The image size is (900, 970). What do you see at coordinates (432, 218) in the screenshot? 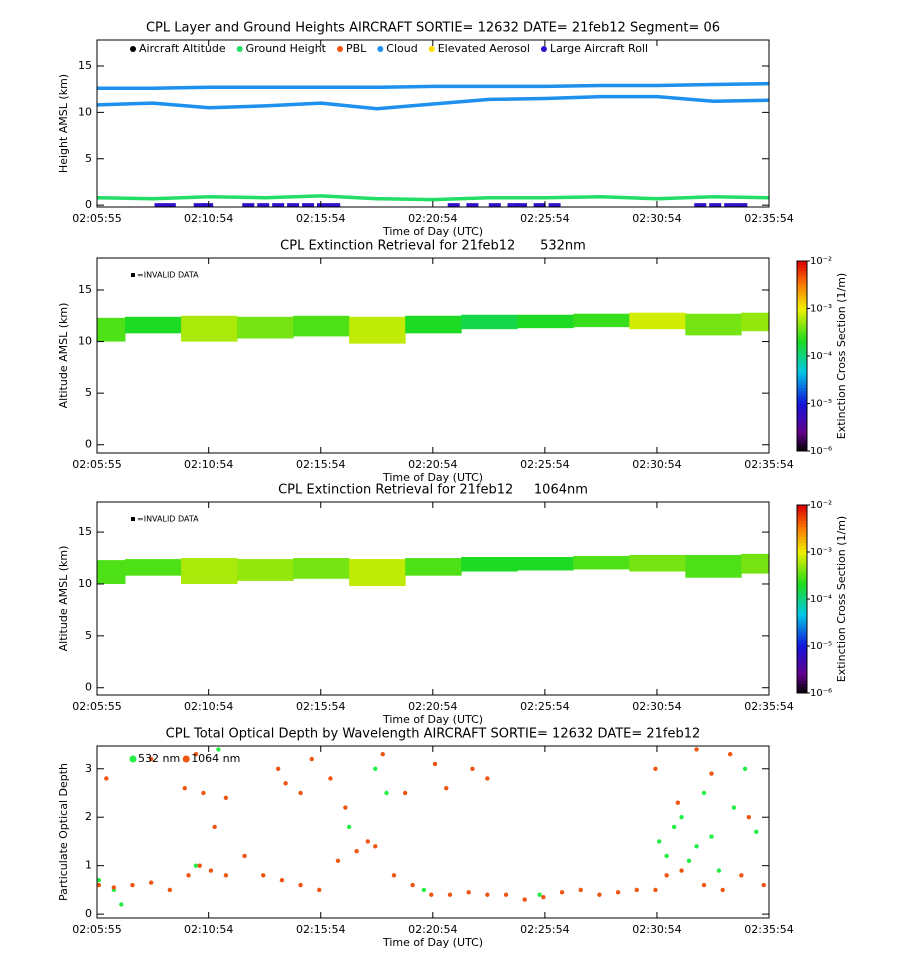
I see `x-tick-label: 02:20:54` at bounding box center [432, 218].